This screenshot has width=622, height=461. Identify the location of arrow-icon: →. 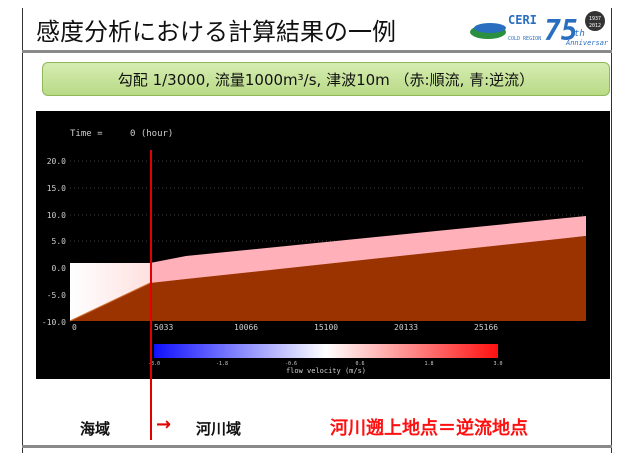
(164, 424).